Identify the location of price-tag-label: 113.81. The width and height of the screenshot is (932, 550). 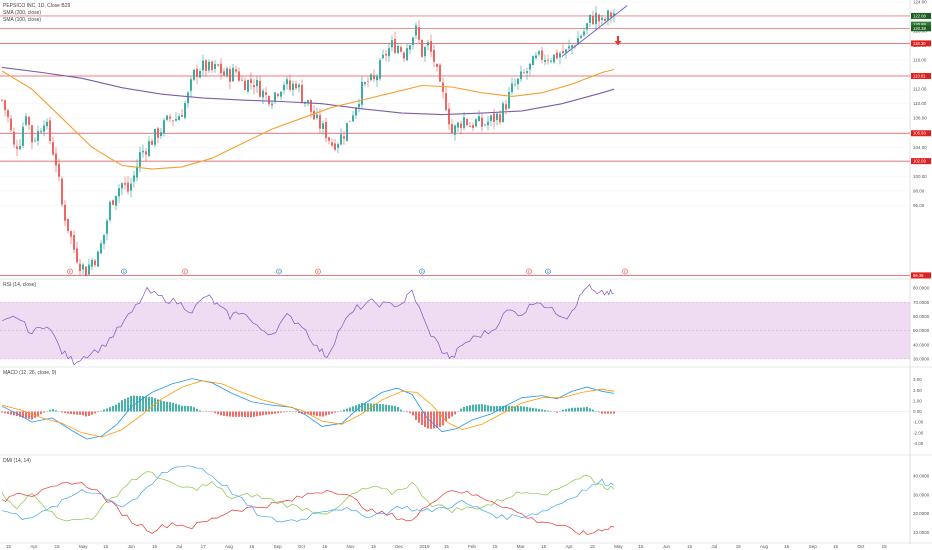
(919, 76).